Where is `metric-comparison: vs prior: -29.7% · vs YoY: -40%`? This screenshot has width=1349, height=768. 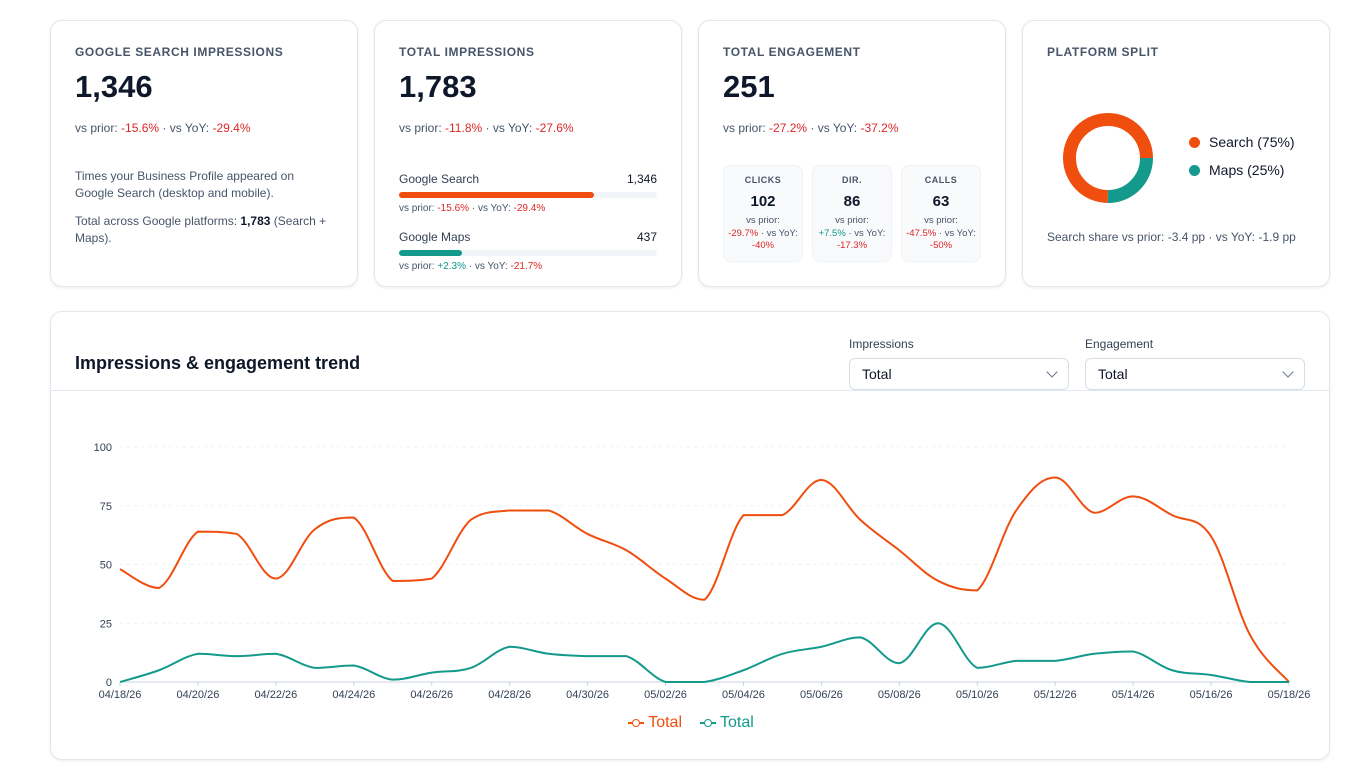
metric-comparison: vs prior: -29.7% · vs YoY: -40% is located at coordinates (763, 234).